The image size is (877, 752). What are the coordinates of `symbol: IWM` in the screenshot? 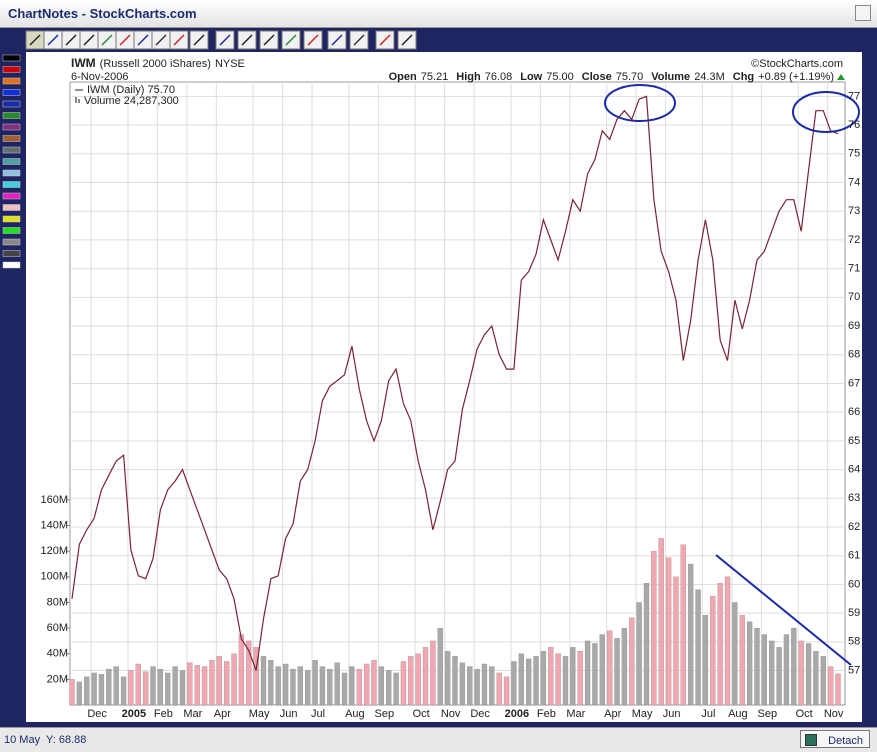 It's located at (83, 63).